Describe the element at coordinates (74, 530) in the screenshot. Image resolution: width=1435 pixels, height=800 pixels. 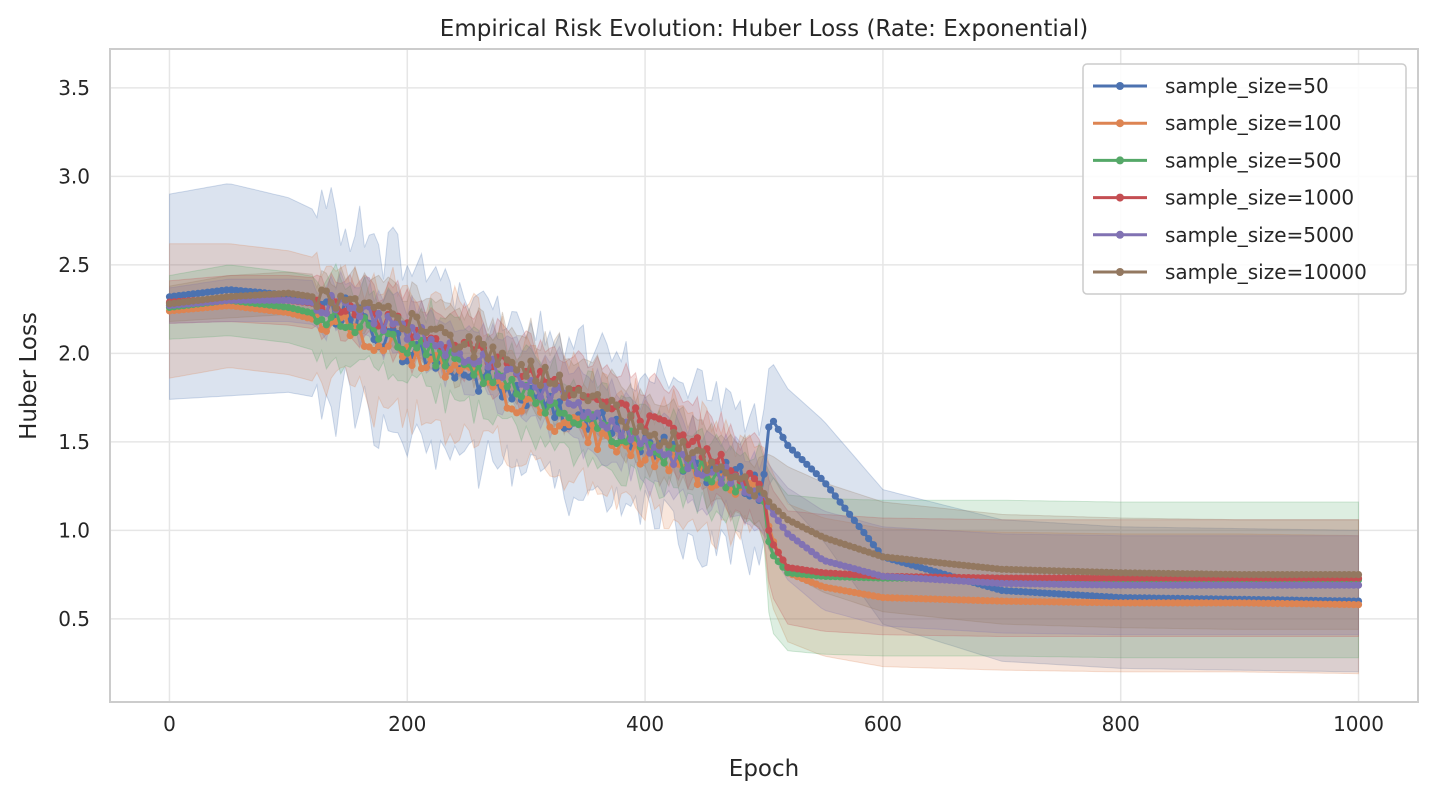
I see `y-tick-label: 1.0` at that location.